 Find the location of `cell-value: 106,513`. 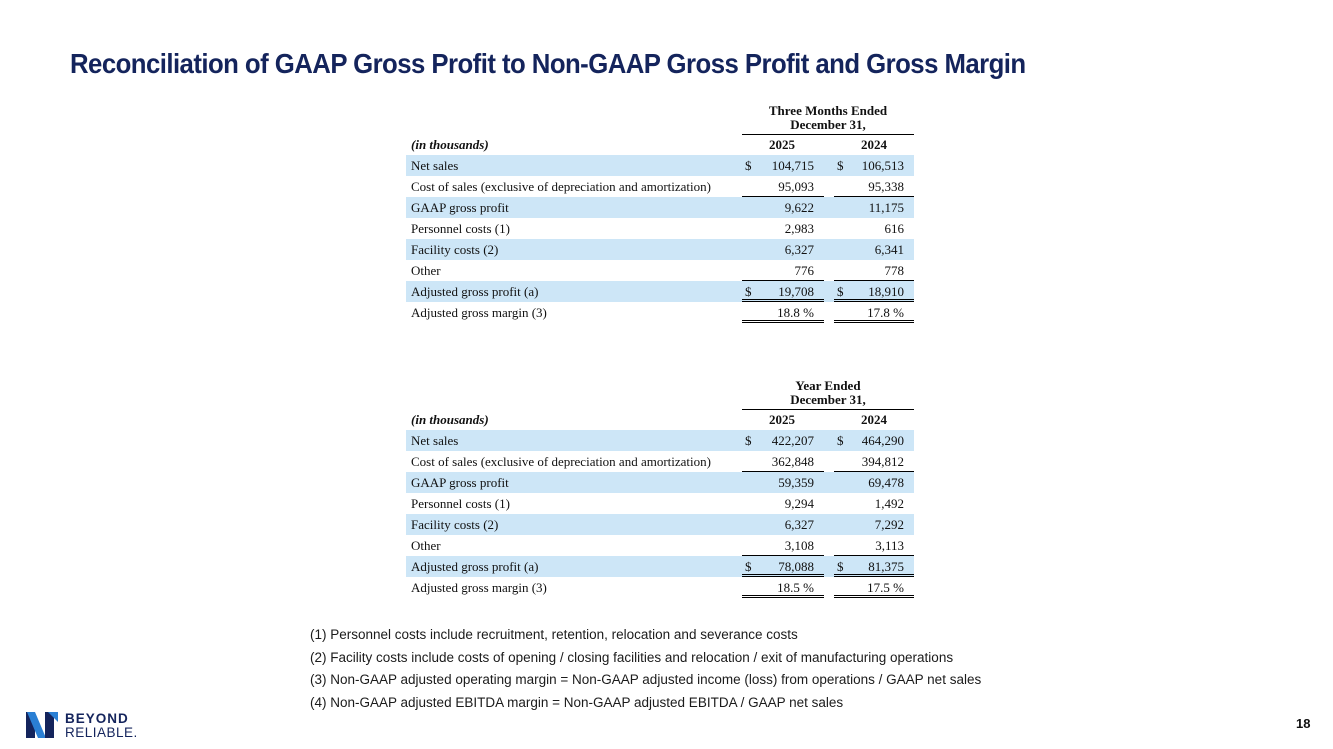

cell-value: 106,513 is located at coordinates (882, 165).